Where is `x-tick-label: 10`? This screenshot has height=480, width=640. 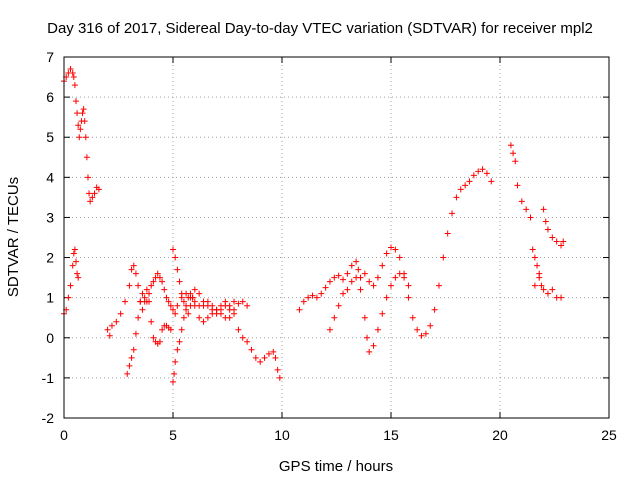 x-tick-label: 10 is located at coordinates (282, 435).